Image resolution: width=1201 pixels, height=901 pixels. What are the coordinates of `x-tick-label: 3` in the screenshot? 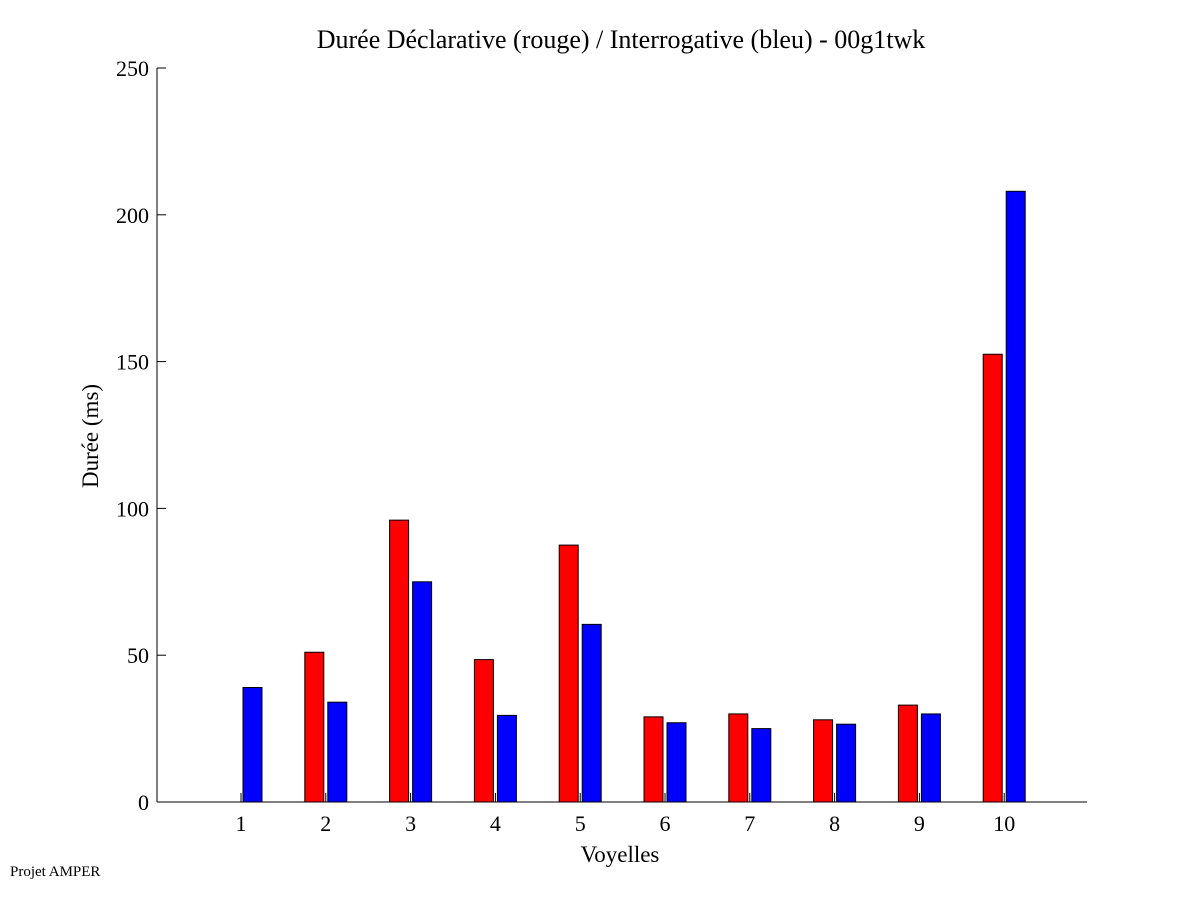 It's located at (410, 823).